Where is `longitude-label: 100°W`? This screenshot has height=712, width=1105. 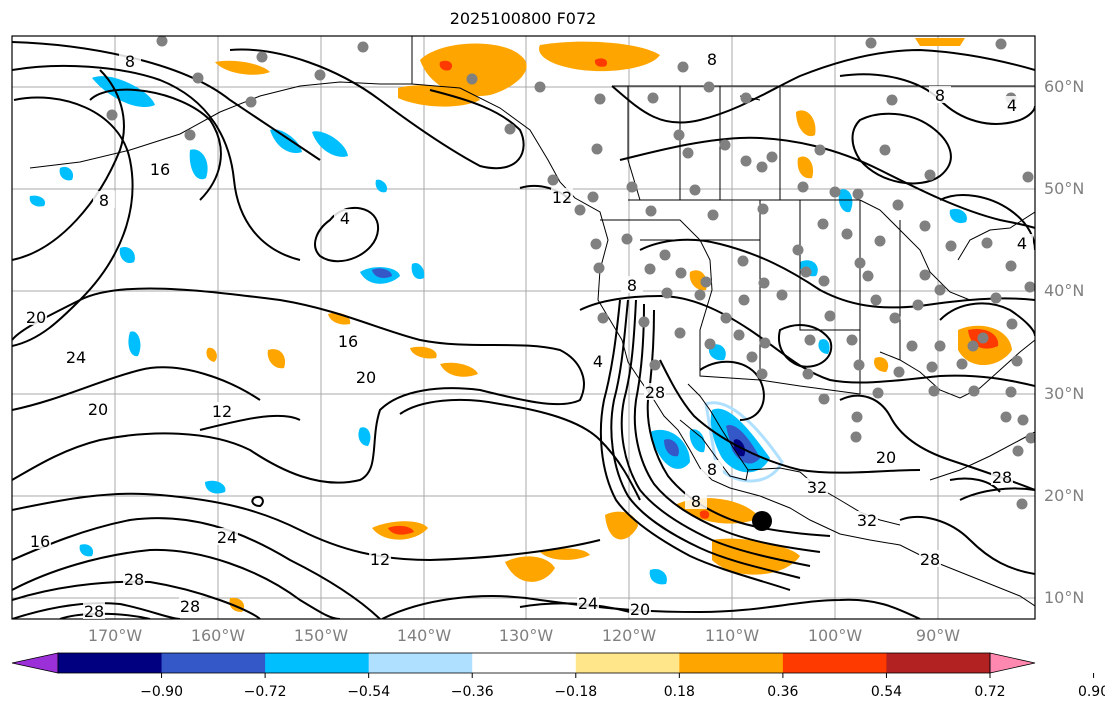 longitude-label: 100°W is located at coordinates (835, 635).